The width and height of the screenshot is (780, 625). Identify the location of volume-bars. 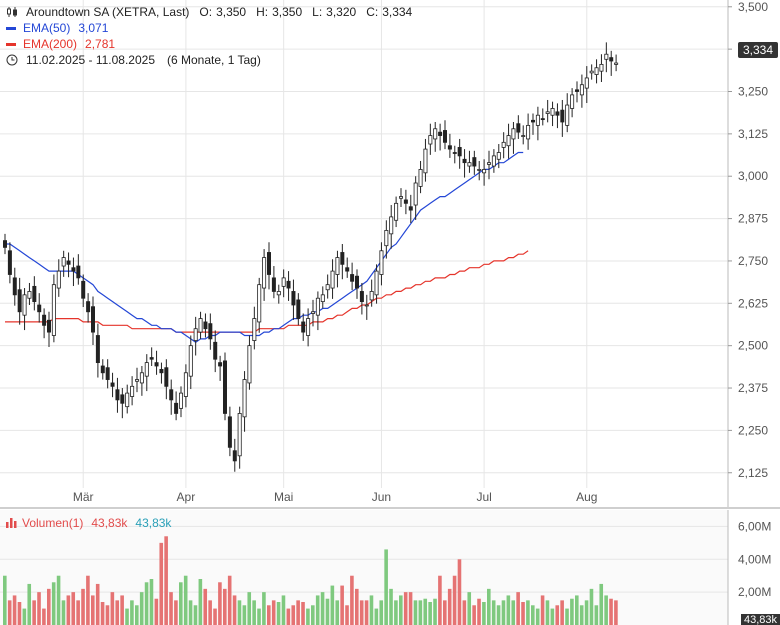
(310, 580).